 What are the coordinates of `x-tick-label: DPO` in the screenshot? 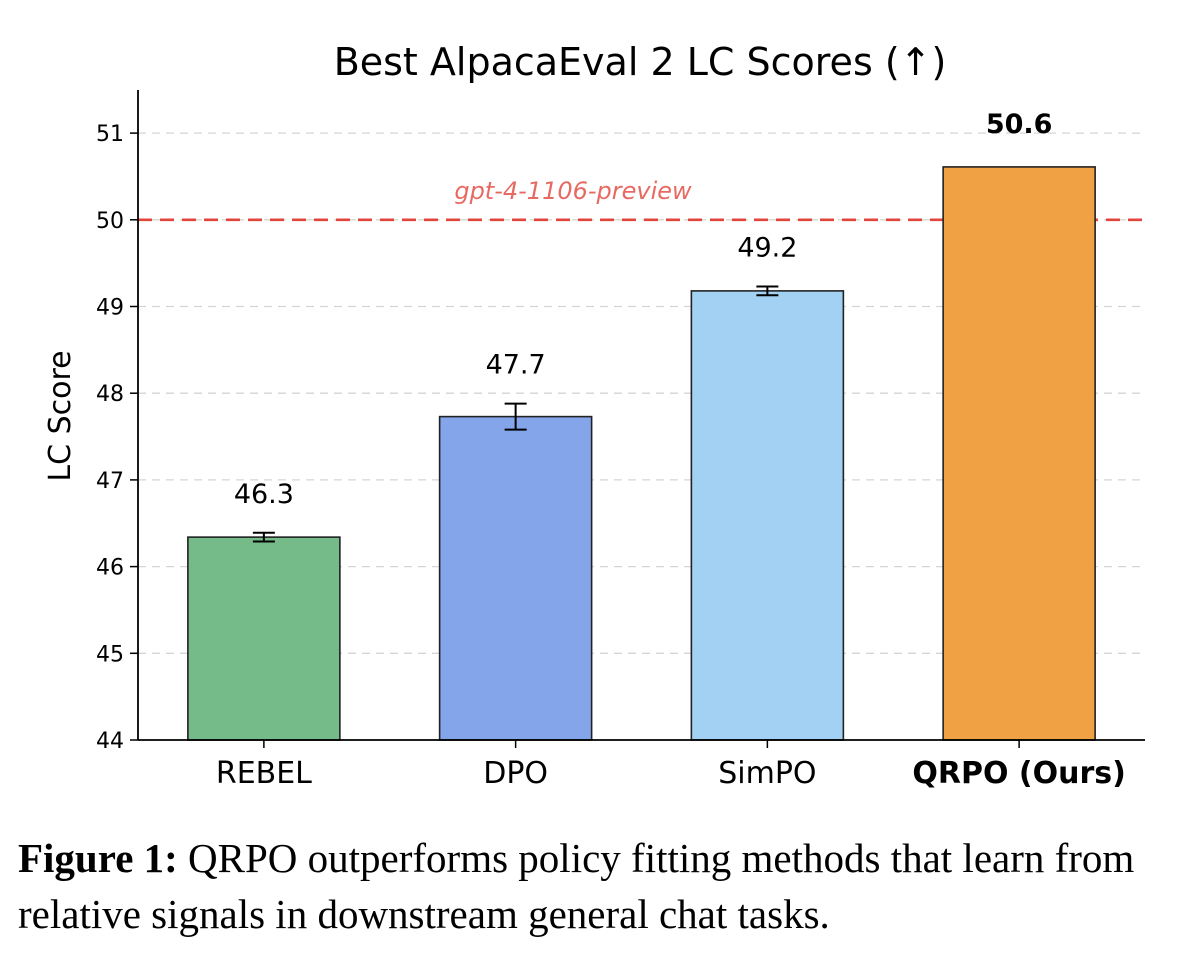 It's located at (515, 773).